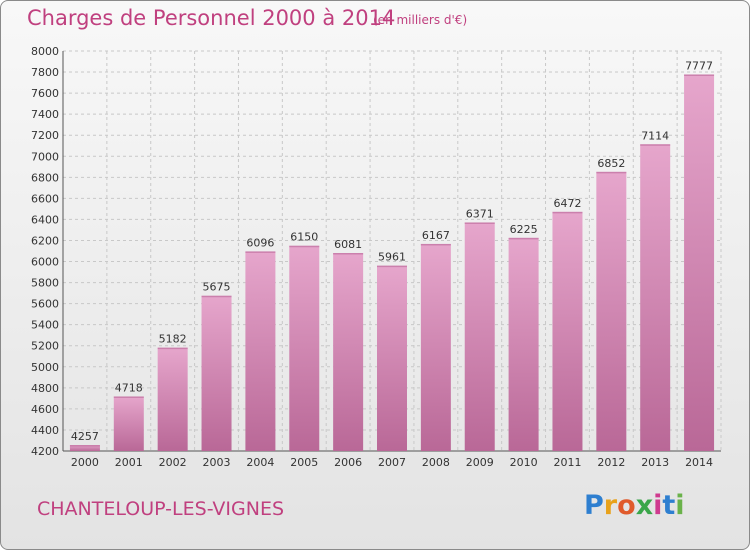 The height and width of the screenshot is (550, 750). I want to click on commune-name: CHANTELOUP-LES-VIGNES, so click(161, 509).